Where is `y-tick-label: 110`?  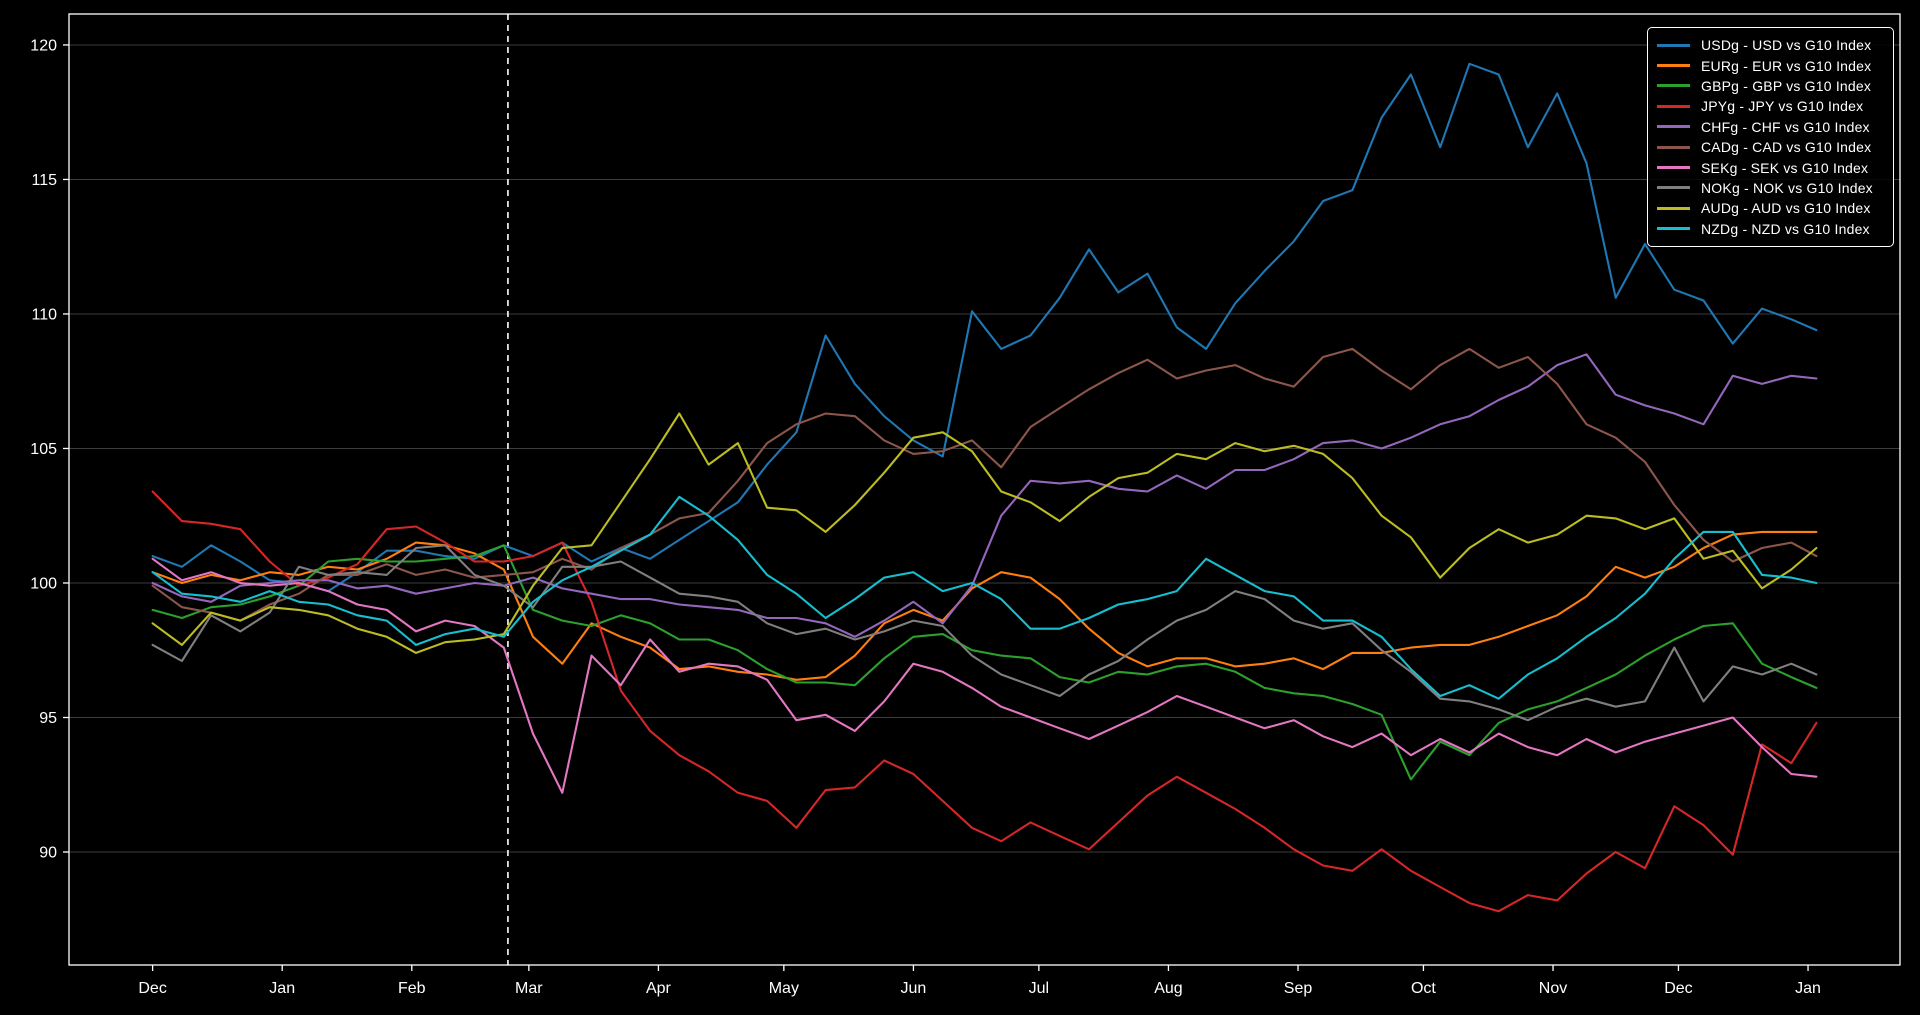 y-tick-label: 110 is located at coordinates (44, 314).